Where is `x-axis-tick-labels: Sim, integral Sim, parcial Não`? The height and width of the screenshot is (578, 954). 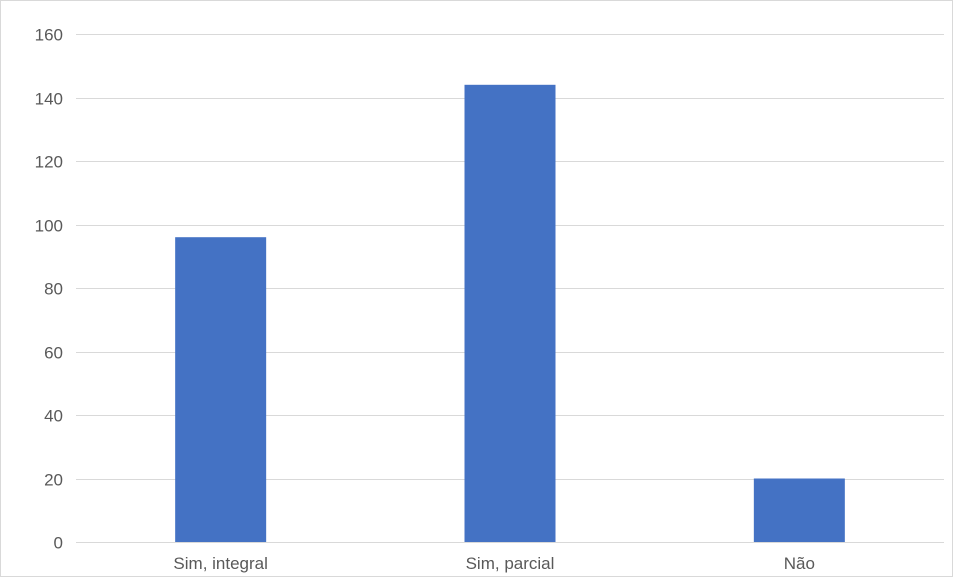 x-axis-tick-labels: Sim, integral Sim, parcial Não is located at coordinates (494, 563).